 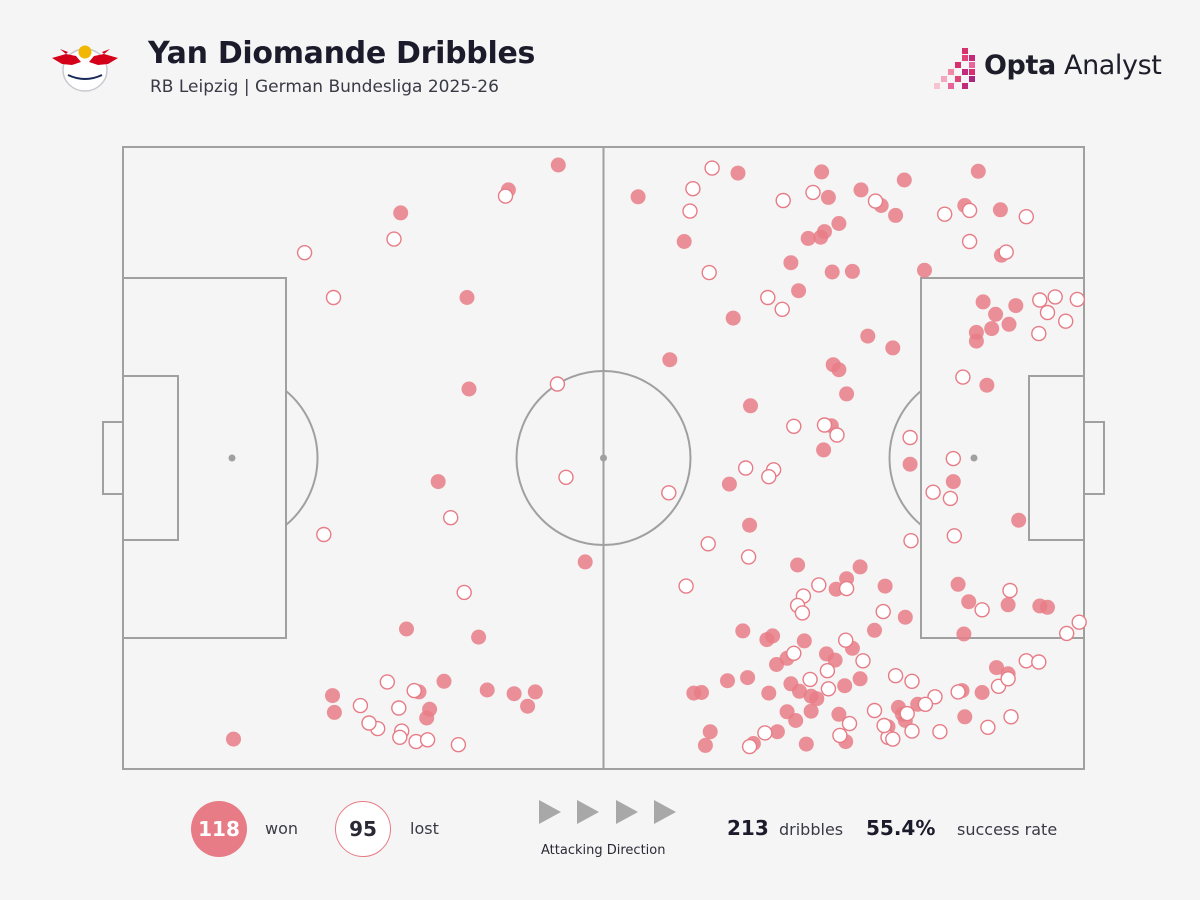 I want to click on rb-leipzig-crest-icon, so click(x=85, y=68).